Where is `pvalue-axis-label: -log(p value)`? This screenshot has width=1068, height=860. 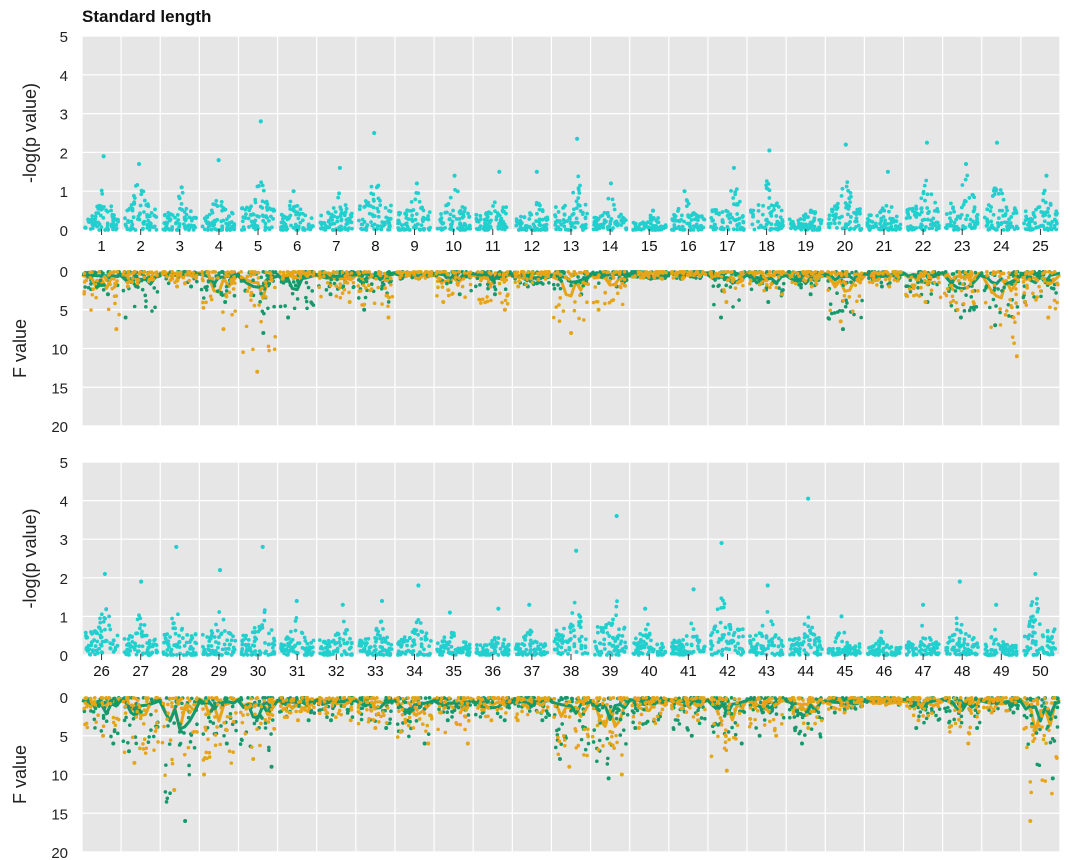 pvalue-axis-label: -log(p value) is located at coordinates (30, 558).